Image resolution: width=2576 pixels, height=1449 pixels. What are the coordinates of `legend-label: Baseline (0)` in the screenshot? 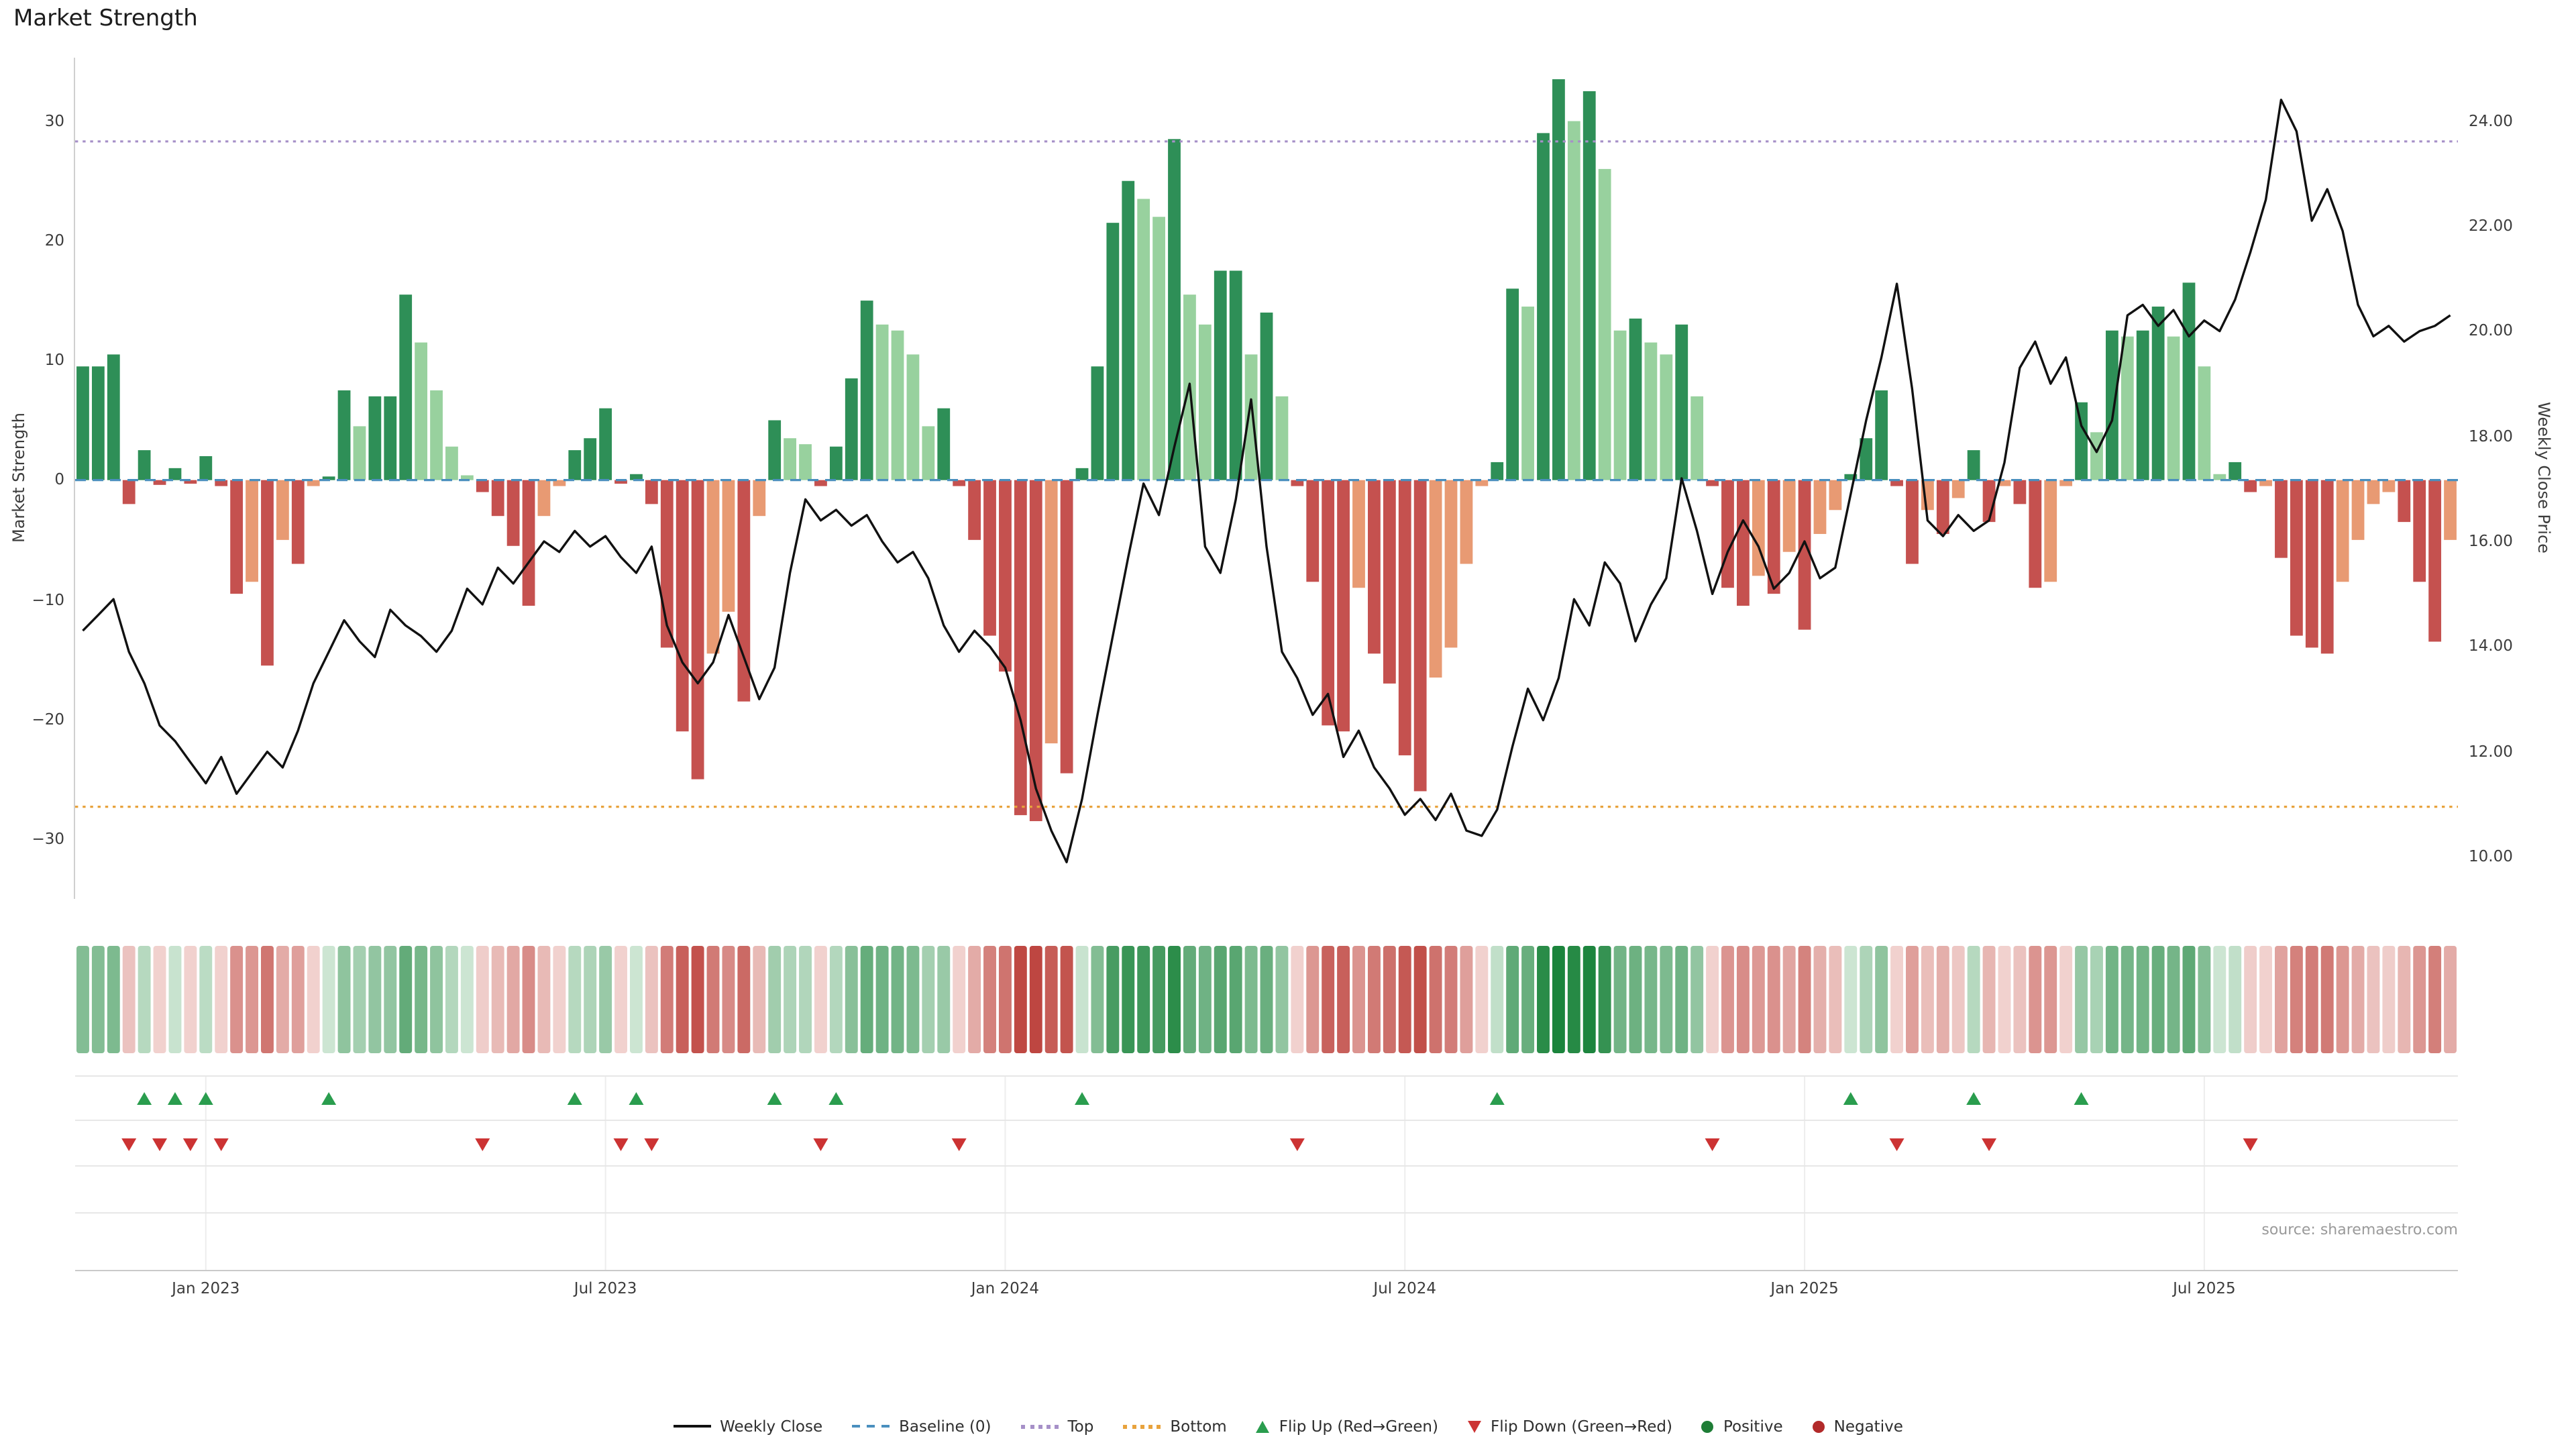 It's located at (945, 1426).